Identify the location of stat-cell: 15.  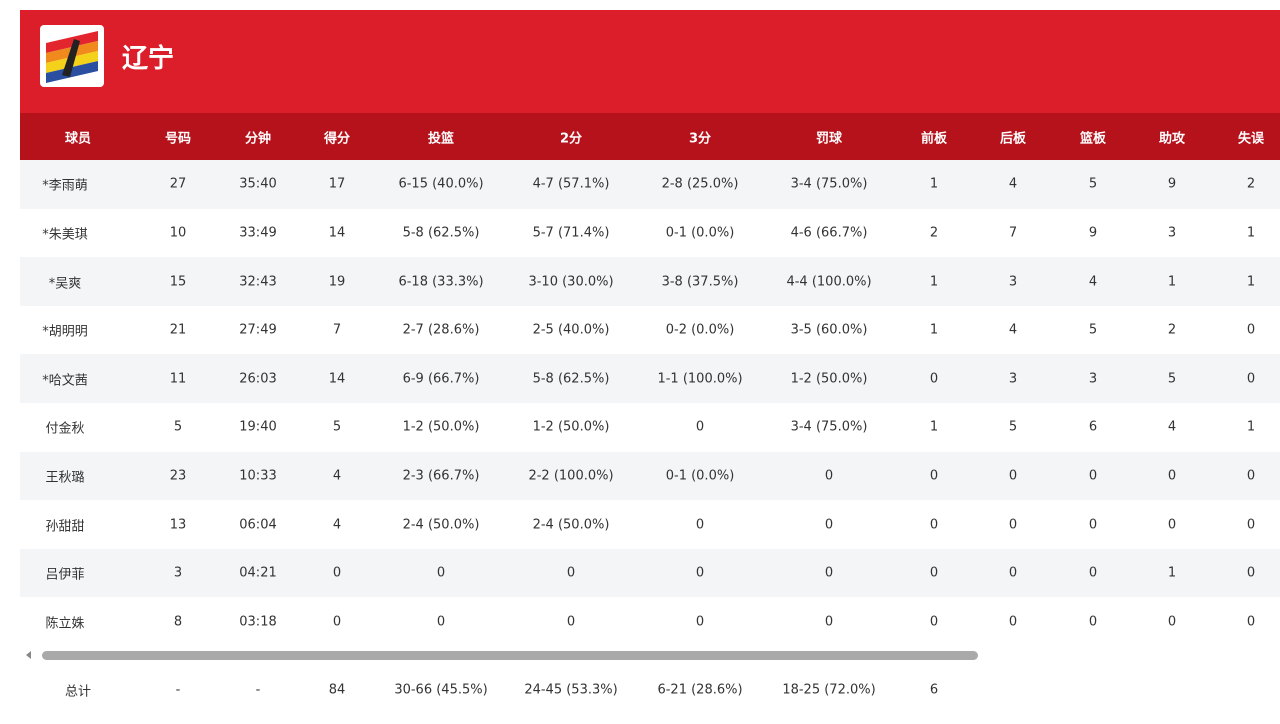
(178, 281).